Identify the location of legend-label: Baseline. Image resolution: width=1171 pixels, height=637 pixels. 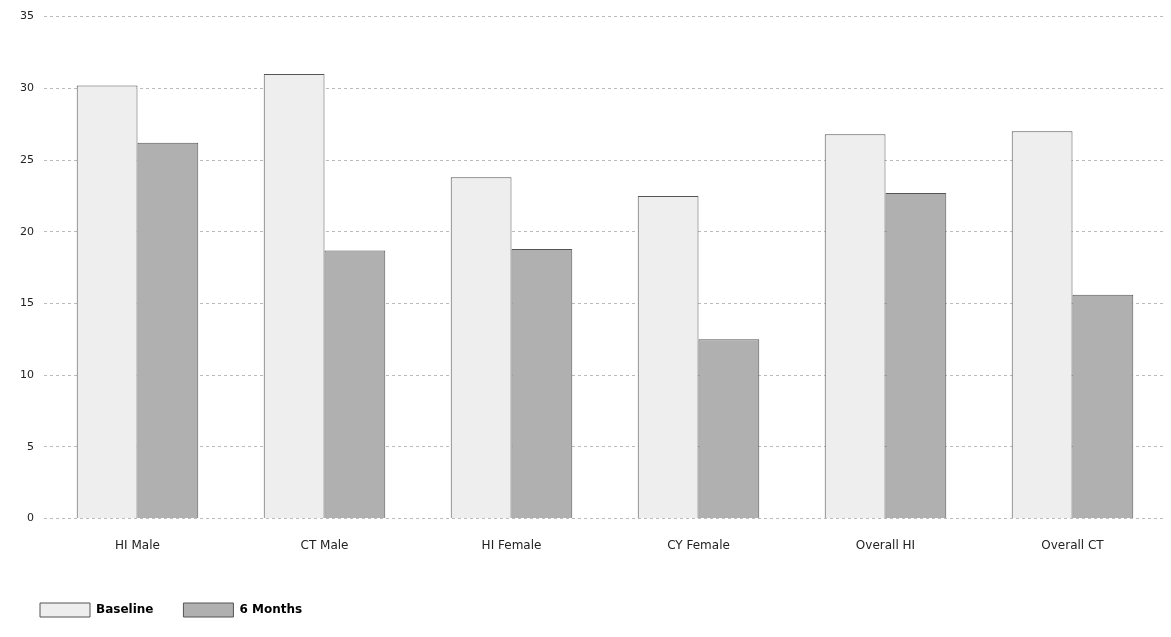
(125, 609).